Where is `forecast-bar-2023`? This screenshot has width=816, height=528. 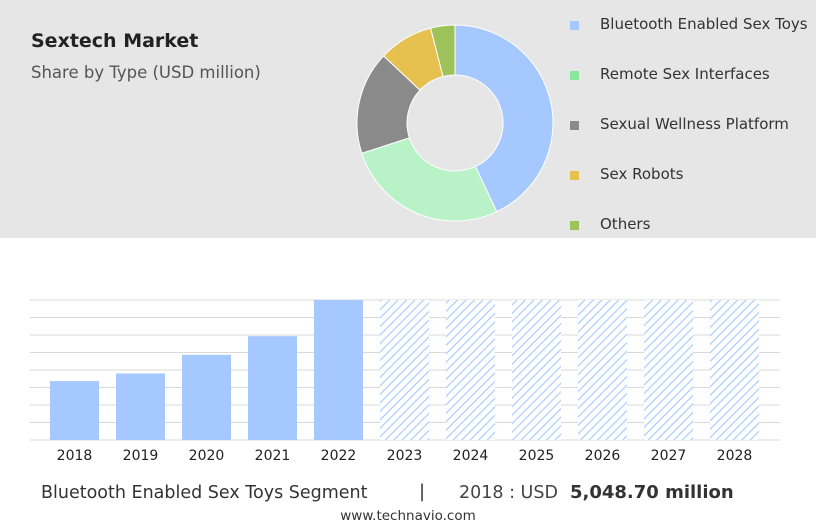
forecast-bar-2023 is located at coordinates (404, 370).